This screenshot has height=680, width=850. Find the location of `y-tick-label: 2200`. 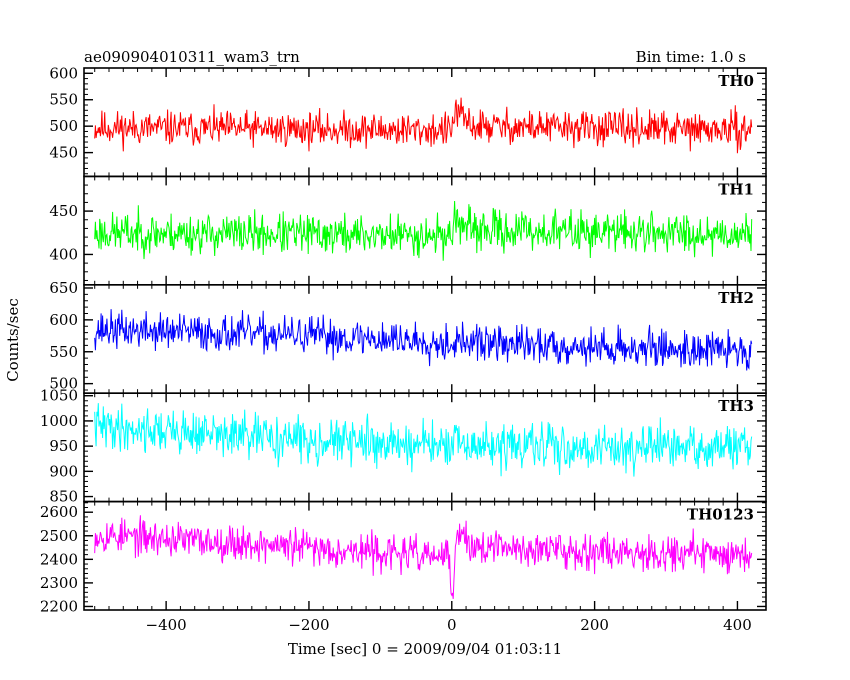

y-tick-label: 2200 is located at coordinates (59, 606).